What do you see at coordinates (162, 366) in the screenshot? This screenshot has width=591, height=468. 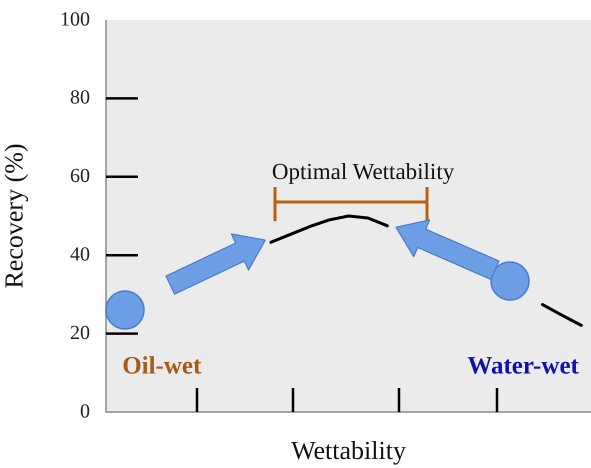 I see `annotation: Oil-wet` at bounding box center [162, 366].